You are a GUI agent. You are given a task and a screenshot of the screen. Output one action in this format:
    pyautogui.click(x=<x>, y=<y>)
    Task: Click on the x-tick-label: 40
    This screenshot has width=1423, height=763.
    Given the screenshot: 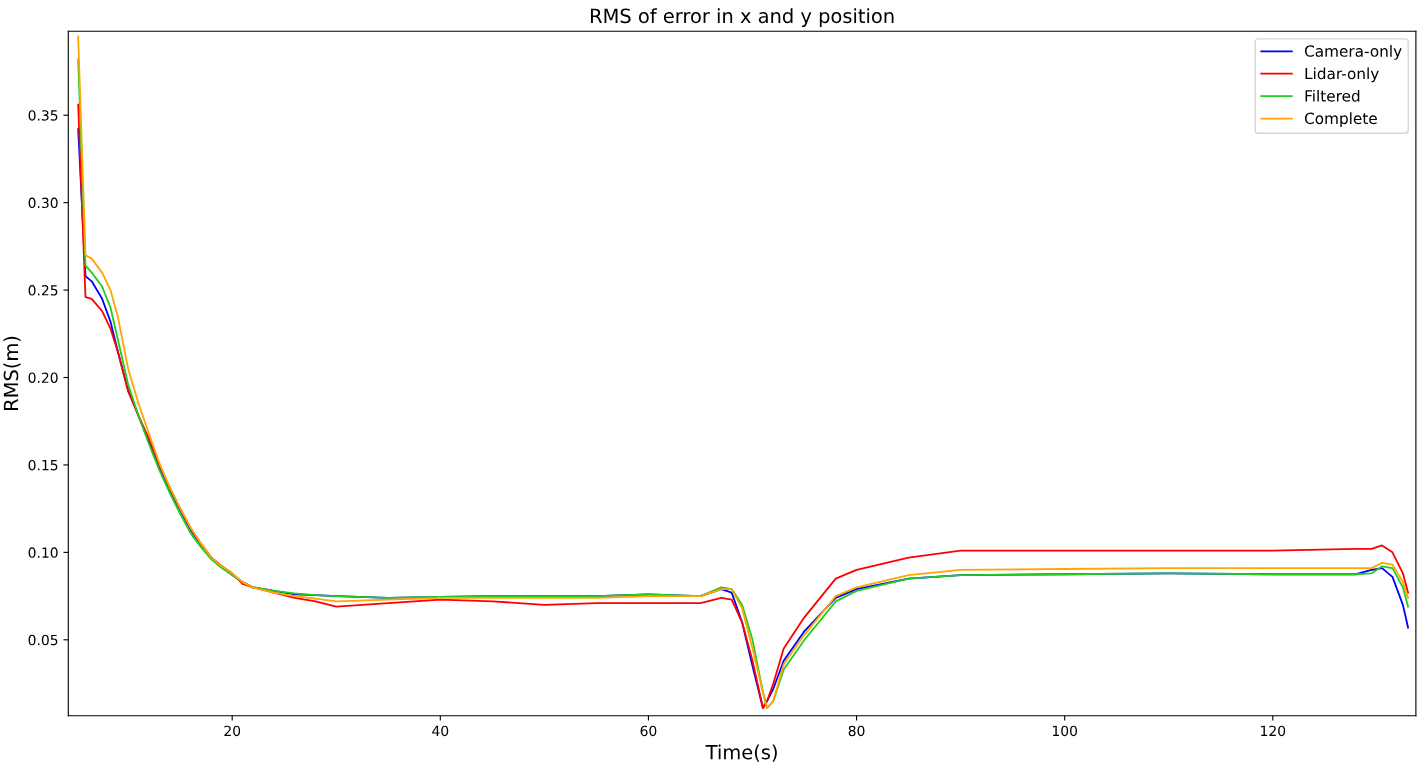 What is the action you would take?
    pyautogui.click(x=440, y=731)
    